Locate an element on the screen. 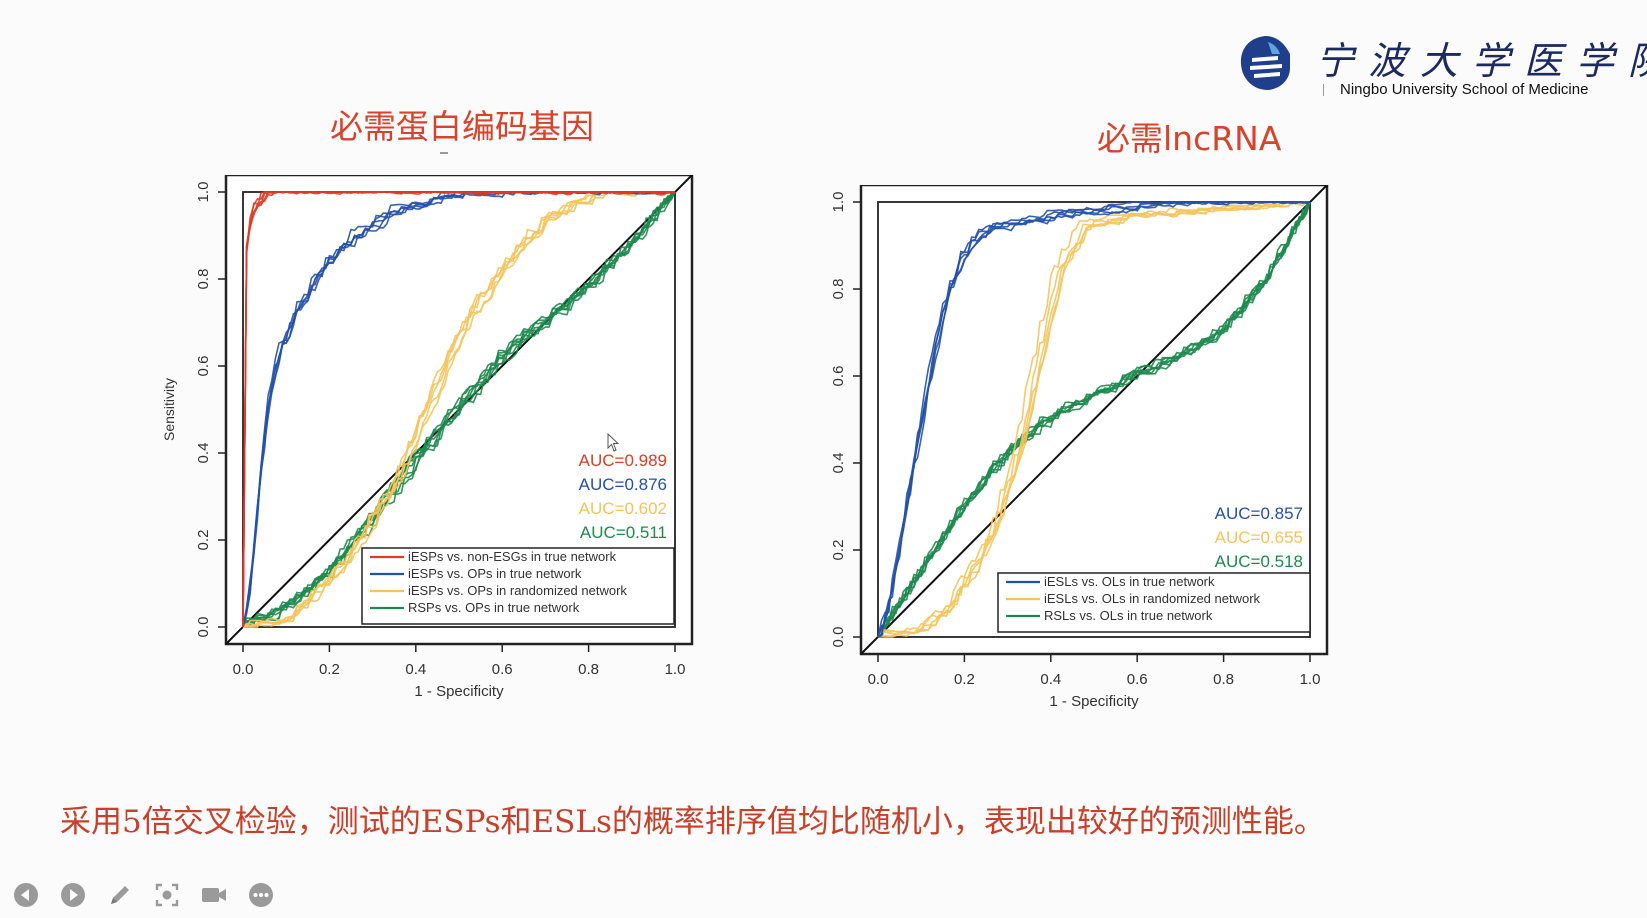 The image size is (1647, 918). mouse-cursor-icon is located at coordinates (614, 444).